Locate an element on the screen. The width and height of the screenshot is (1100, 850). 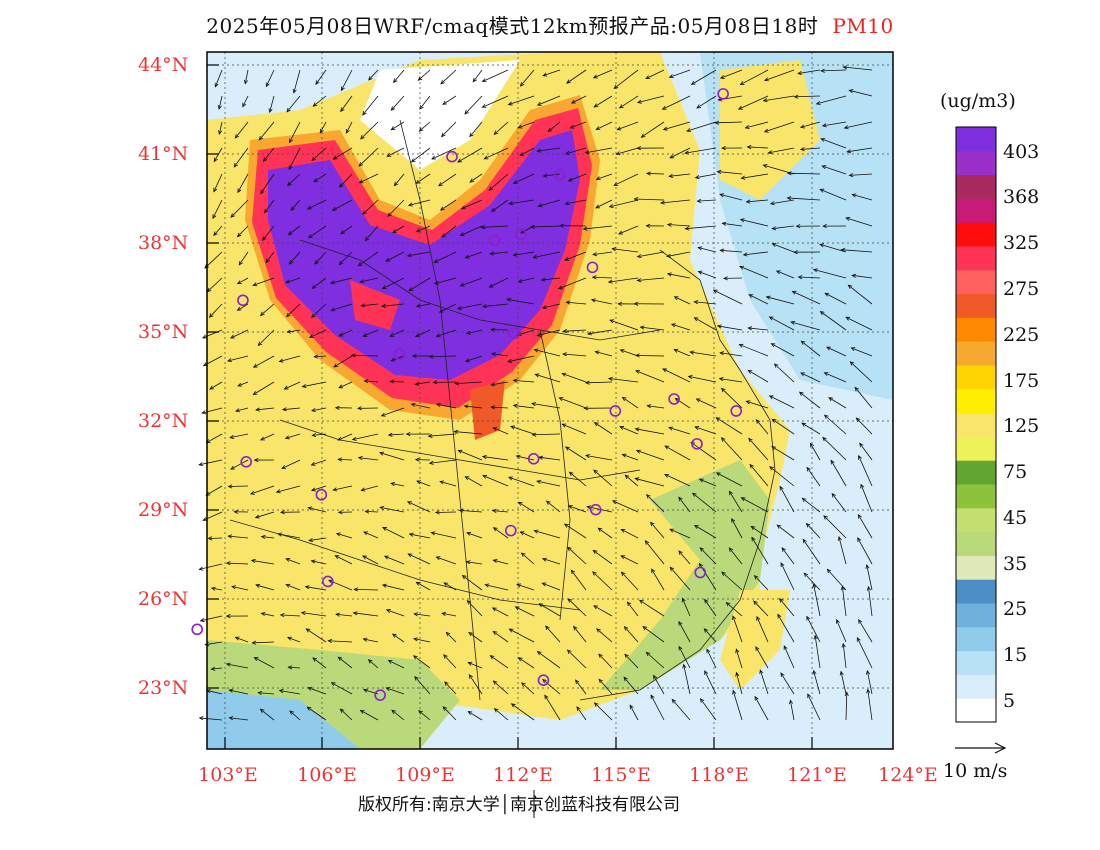
city-station-marker is located at coordinates (452, 156).